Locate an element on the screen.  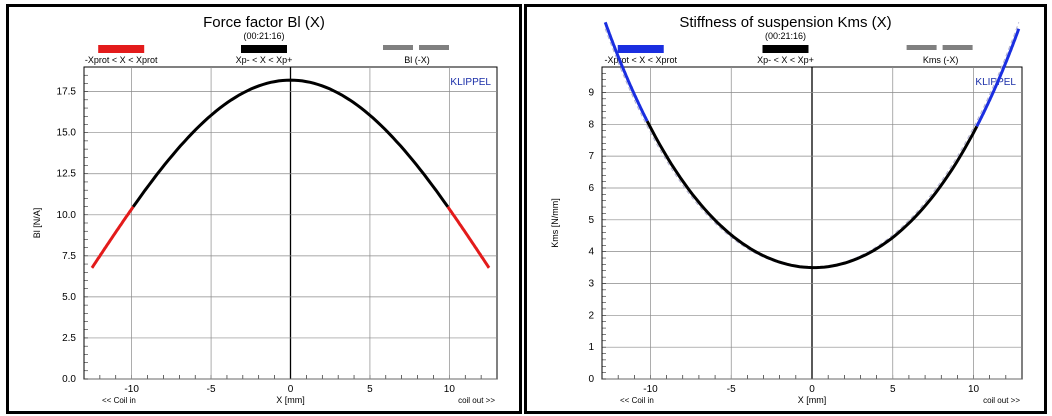
y-tick-label: 4 is located at coordinates (591, 252).